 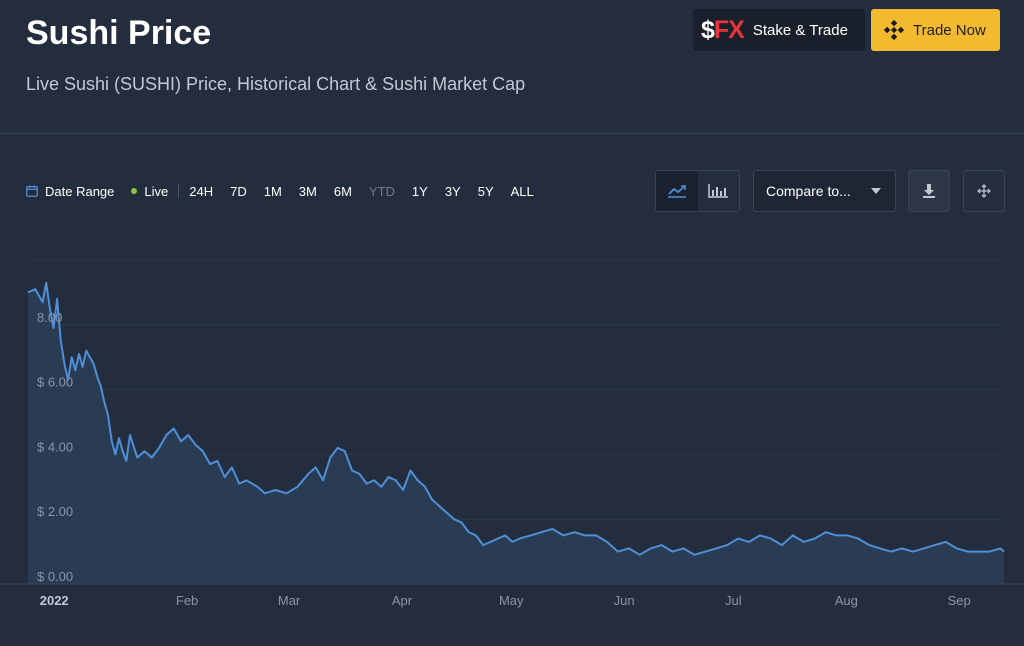 What do you see at coordinates (522, 191) in the screenshot?
I see `range-all-button: ALL` at bounding box center [522, 191].